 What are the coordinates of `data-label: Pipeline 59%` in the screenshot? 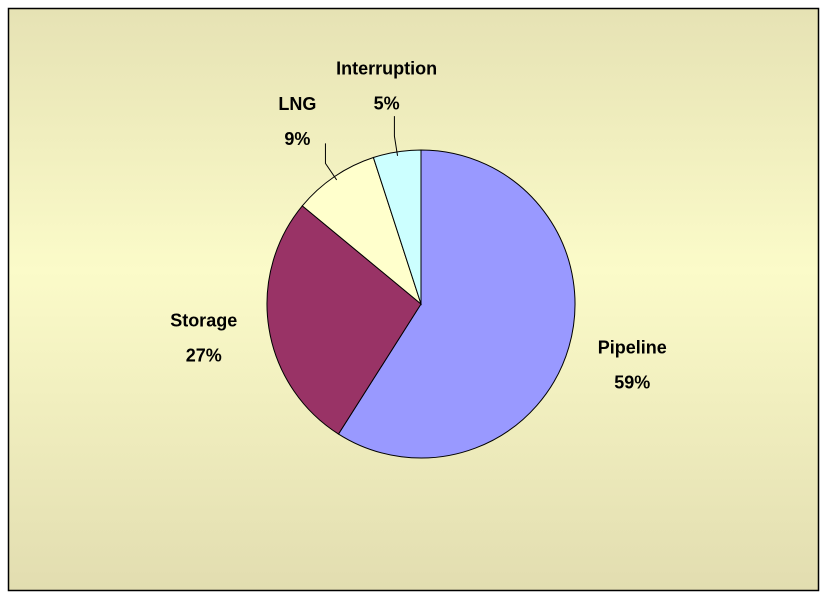 It's located at (632, 364).